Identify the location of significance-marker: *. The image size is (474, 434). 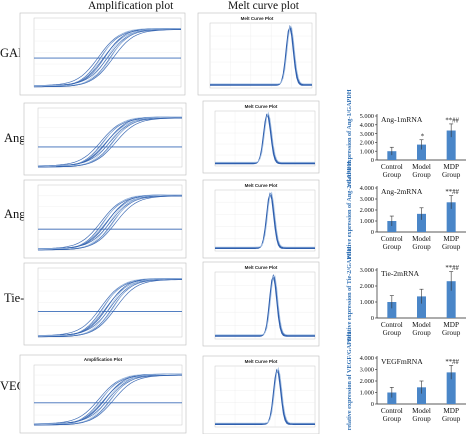
(423, 136).